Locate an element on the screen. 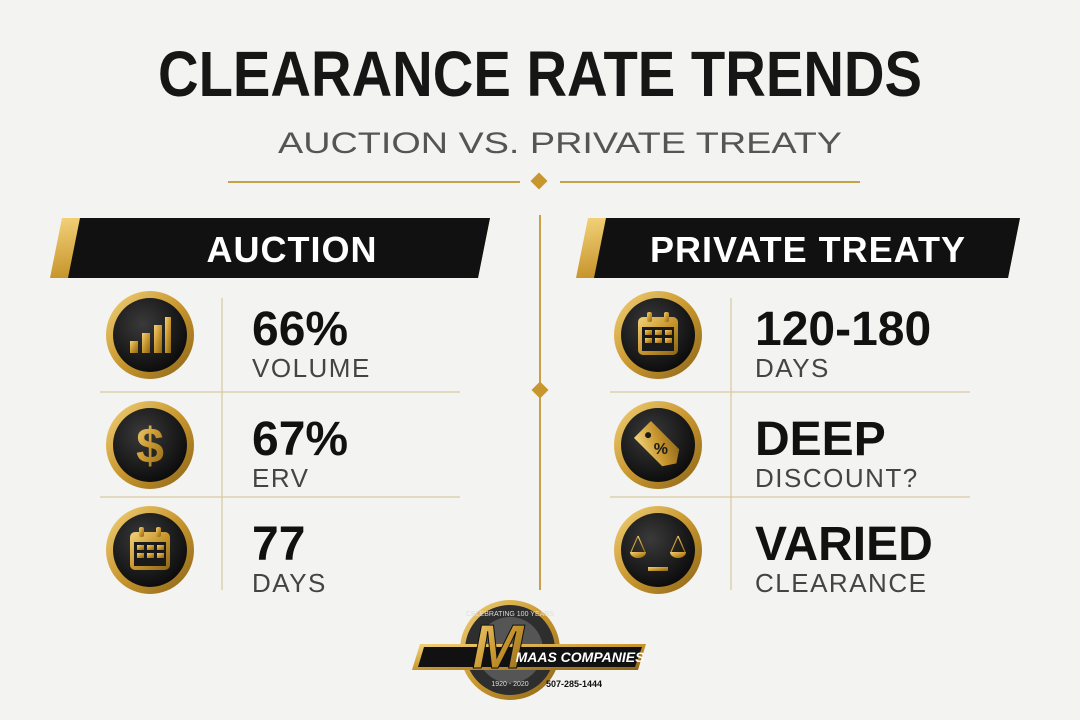  item-figure: 67% is located at coordinates (300, 439).